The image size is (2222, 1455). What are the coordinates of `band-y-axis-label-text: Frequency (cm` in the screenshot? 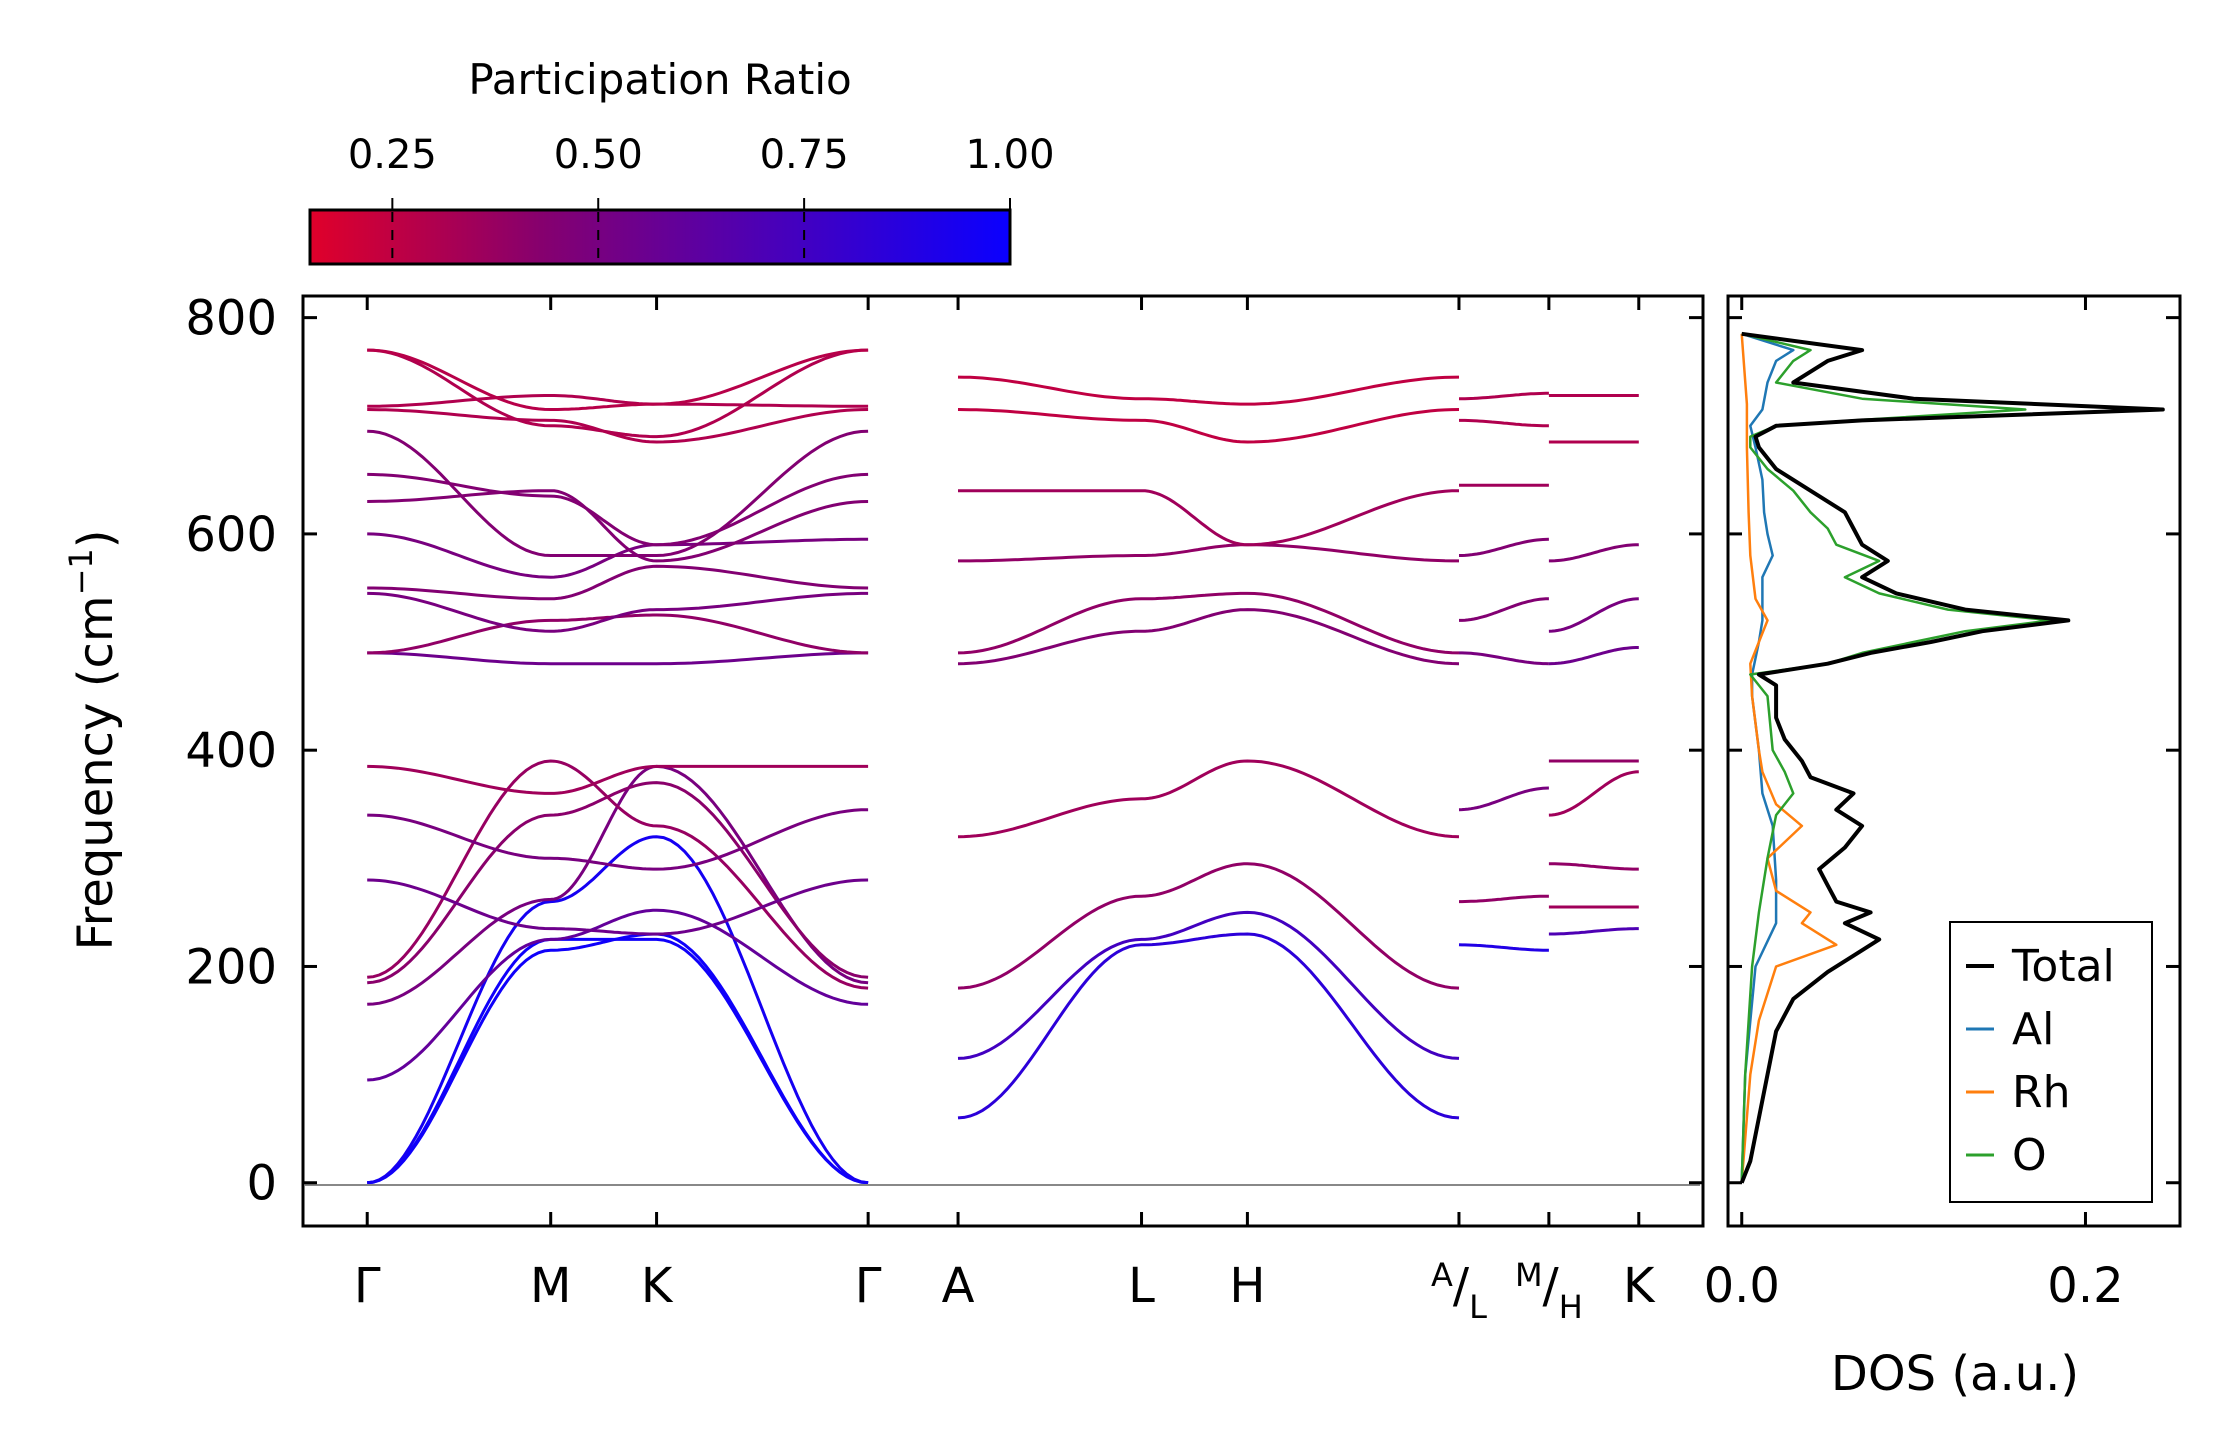 It's located at (96, 772).